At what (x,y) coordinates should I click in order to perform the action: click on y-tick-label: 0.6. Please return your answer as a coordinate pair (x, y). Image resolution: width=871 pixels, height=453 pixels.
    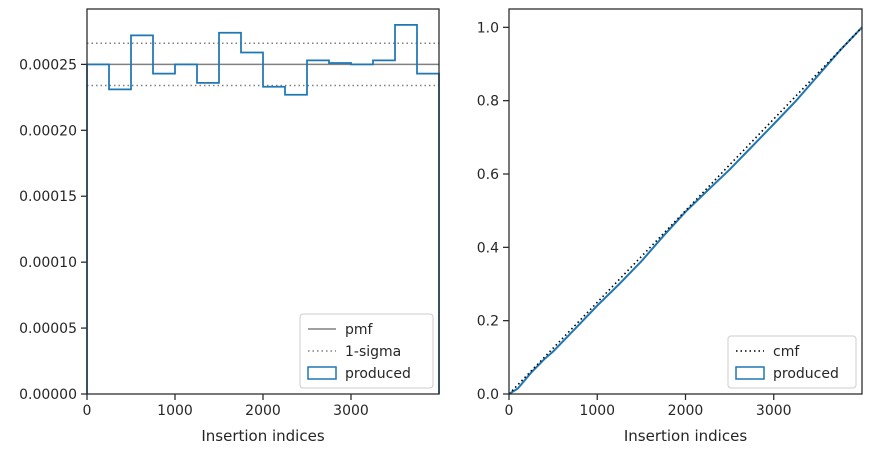
    Looking at the image, I should click on (488, 175).